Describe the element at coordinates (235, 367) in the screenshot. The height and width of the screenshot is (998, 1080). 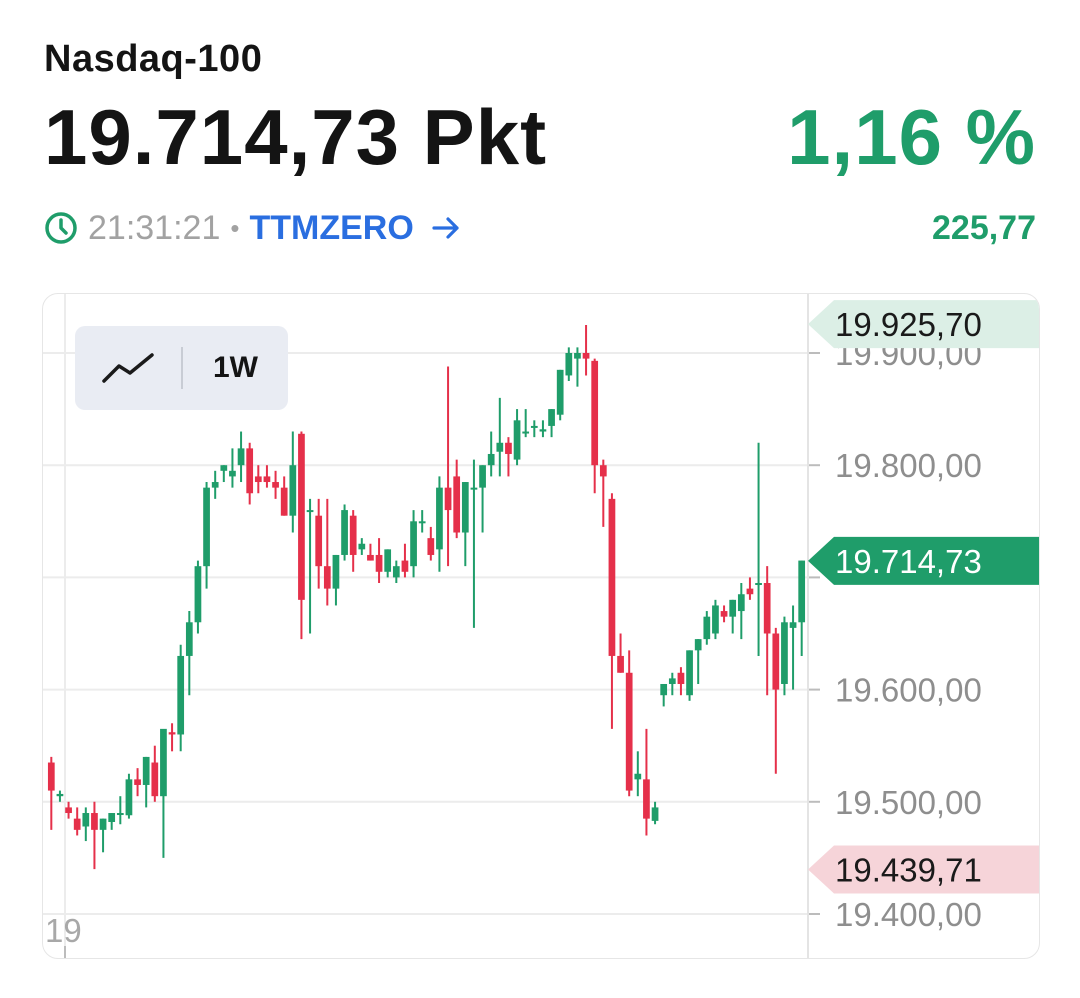
I see `range-button: 1W` at that location.